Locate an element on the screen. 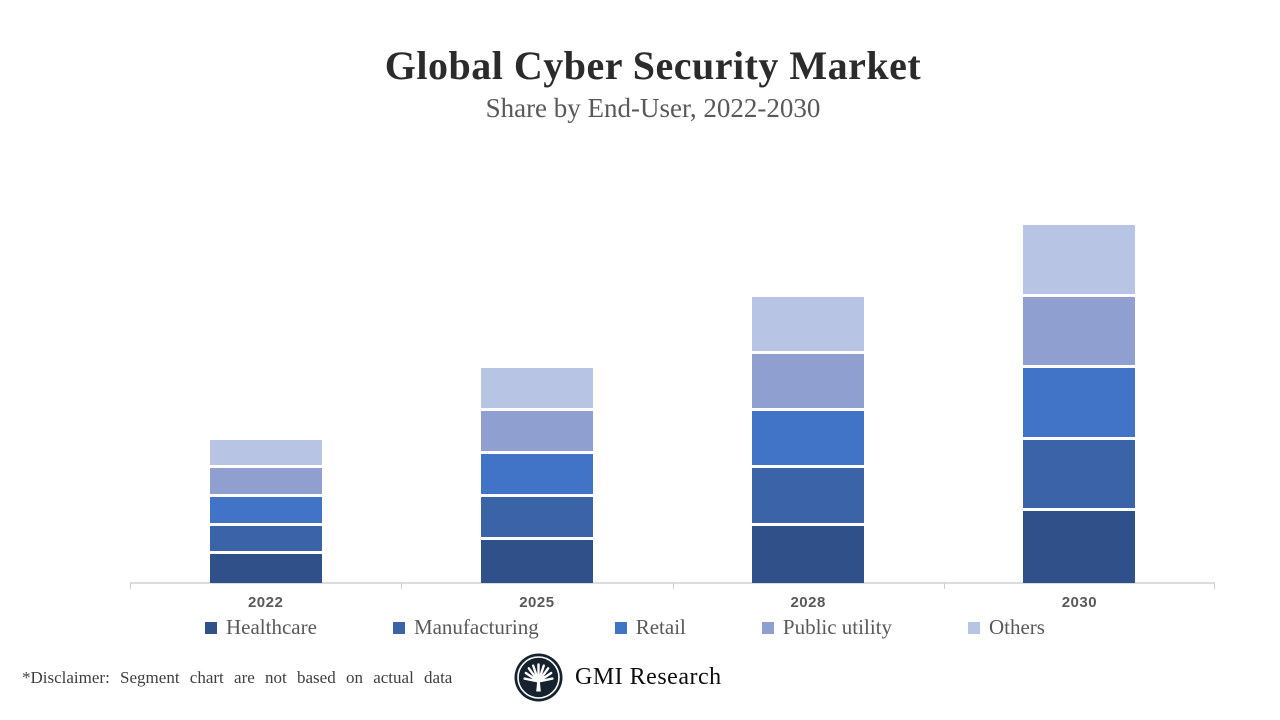 This screenshot has width=1280, height=720. x-axis-label-2025: 2025 is located at coordinates (537, 602).